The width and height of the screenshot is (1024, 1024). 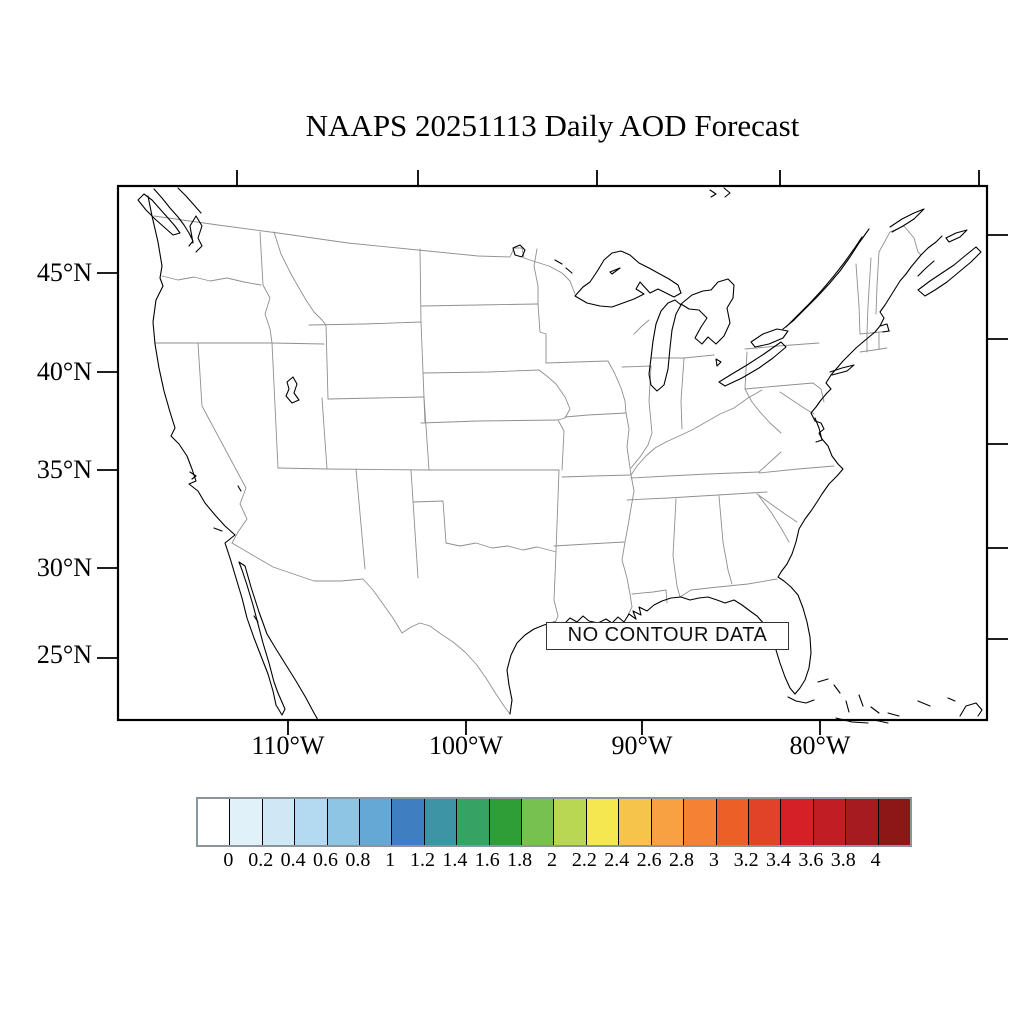 I want to click on no-contour-data-label: NO CONTOUR DATA, so click(x=667, y=636).